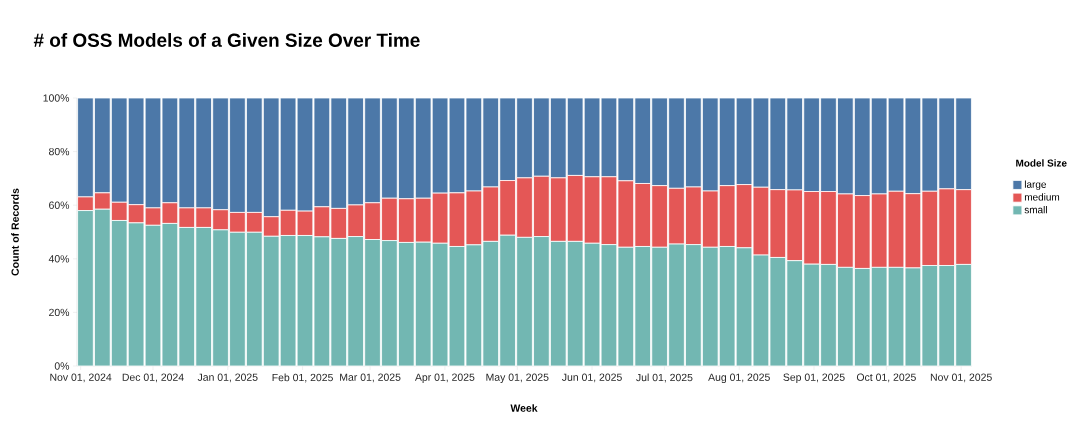  What do you see at coordinates (1042, 197) in the screenshot?
I see `legend-label: medium` at bounding box center [1042, 197].